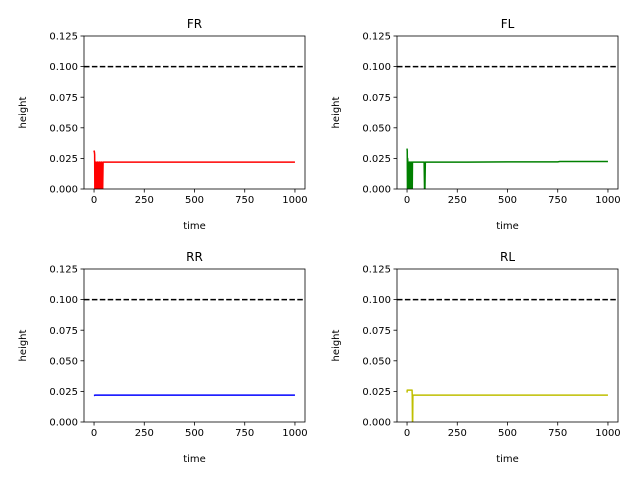  What do you see at coordinates (508, 24) in the screenshot?
I see `chart-title: FL` at bounding box center [508, 24].